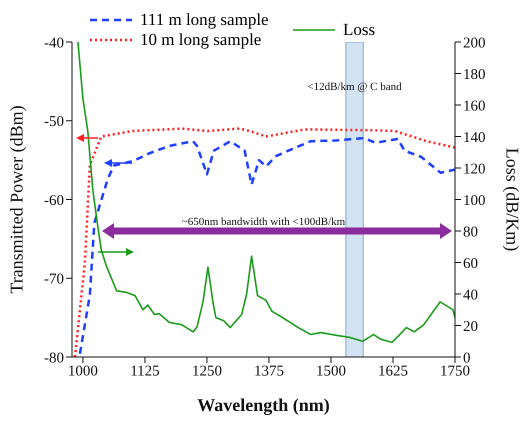 The height and width of the screenshot is (431, 529). What do you see at coordinates (331, 372) in the screenshot?
I see `x-tick-label: 1500` at bounding box center [331, 372].